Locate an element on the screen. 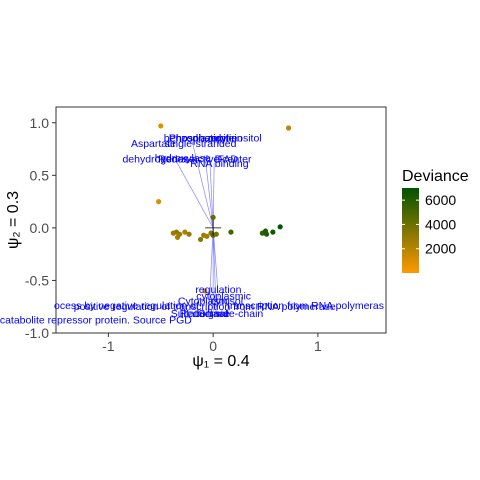  term-label: hydroxylase is located at coordinates (183, 159).